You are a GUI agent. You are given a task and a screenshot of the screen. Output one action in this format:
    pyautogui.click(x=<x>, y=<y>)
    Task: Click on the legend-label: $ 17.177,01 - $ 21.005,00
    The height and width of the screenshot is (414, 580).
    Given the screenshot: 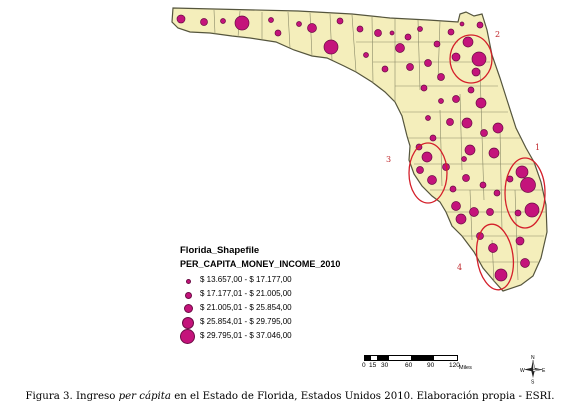 What is the action you would take?
    pyautogui.click(x=246, y=293)
    